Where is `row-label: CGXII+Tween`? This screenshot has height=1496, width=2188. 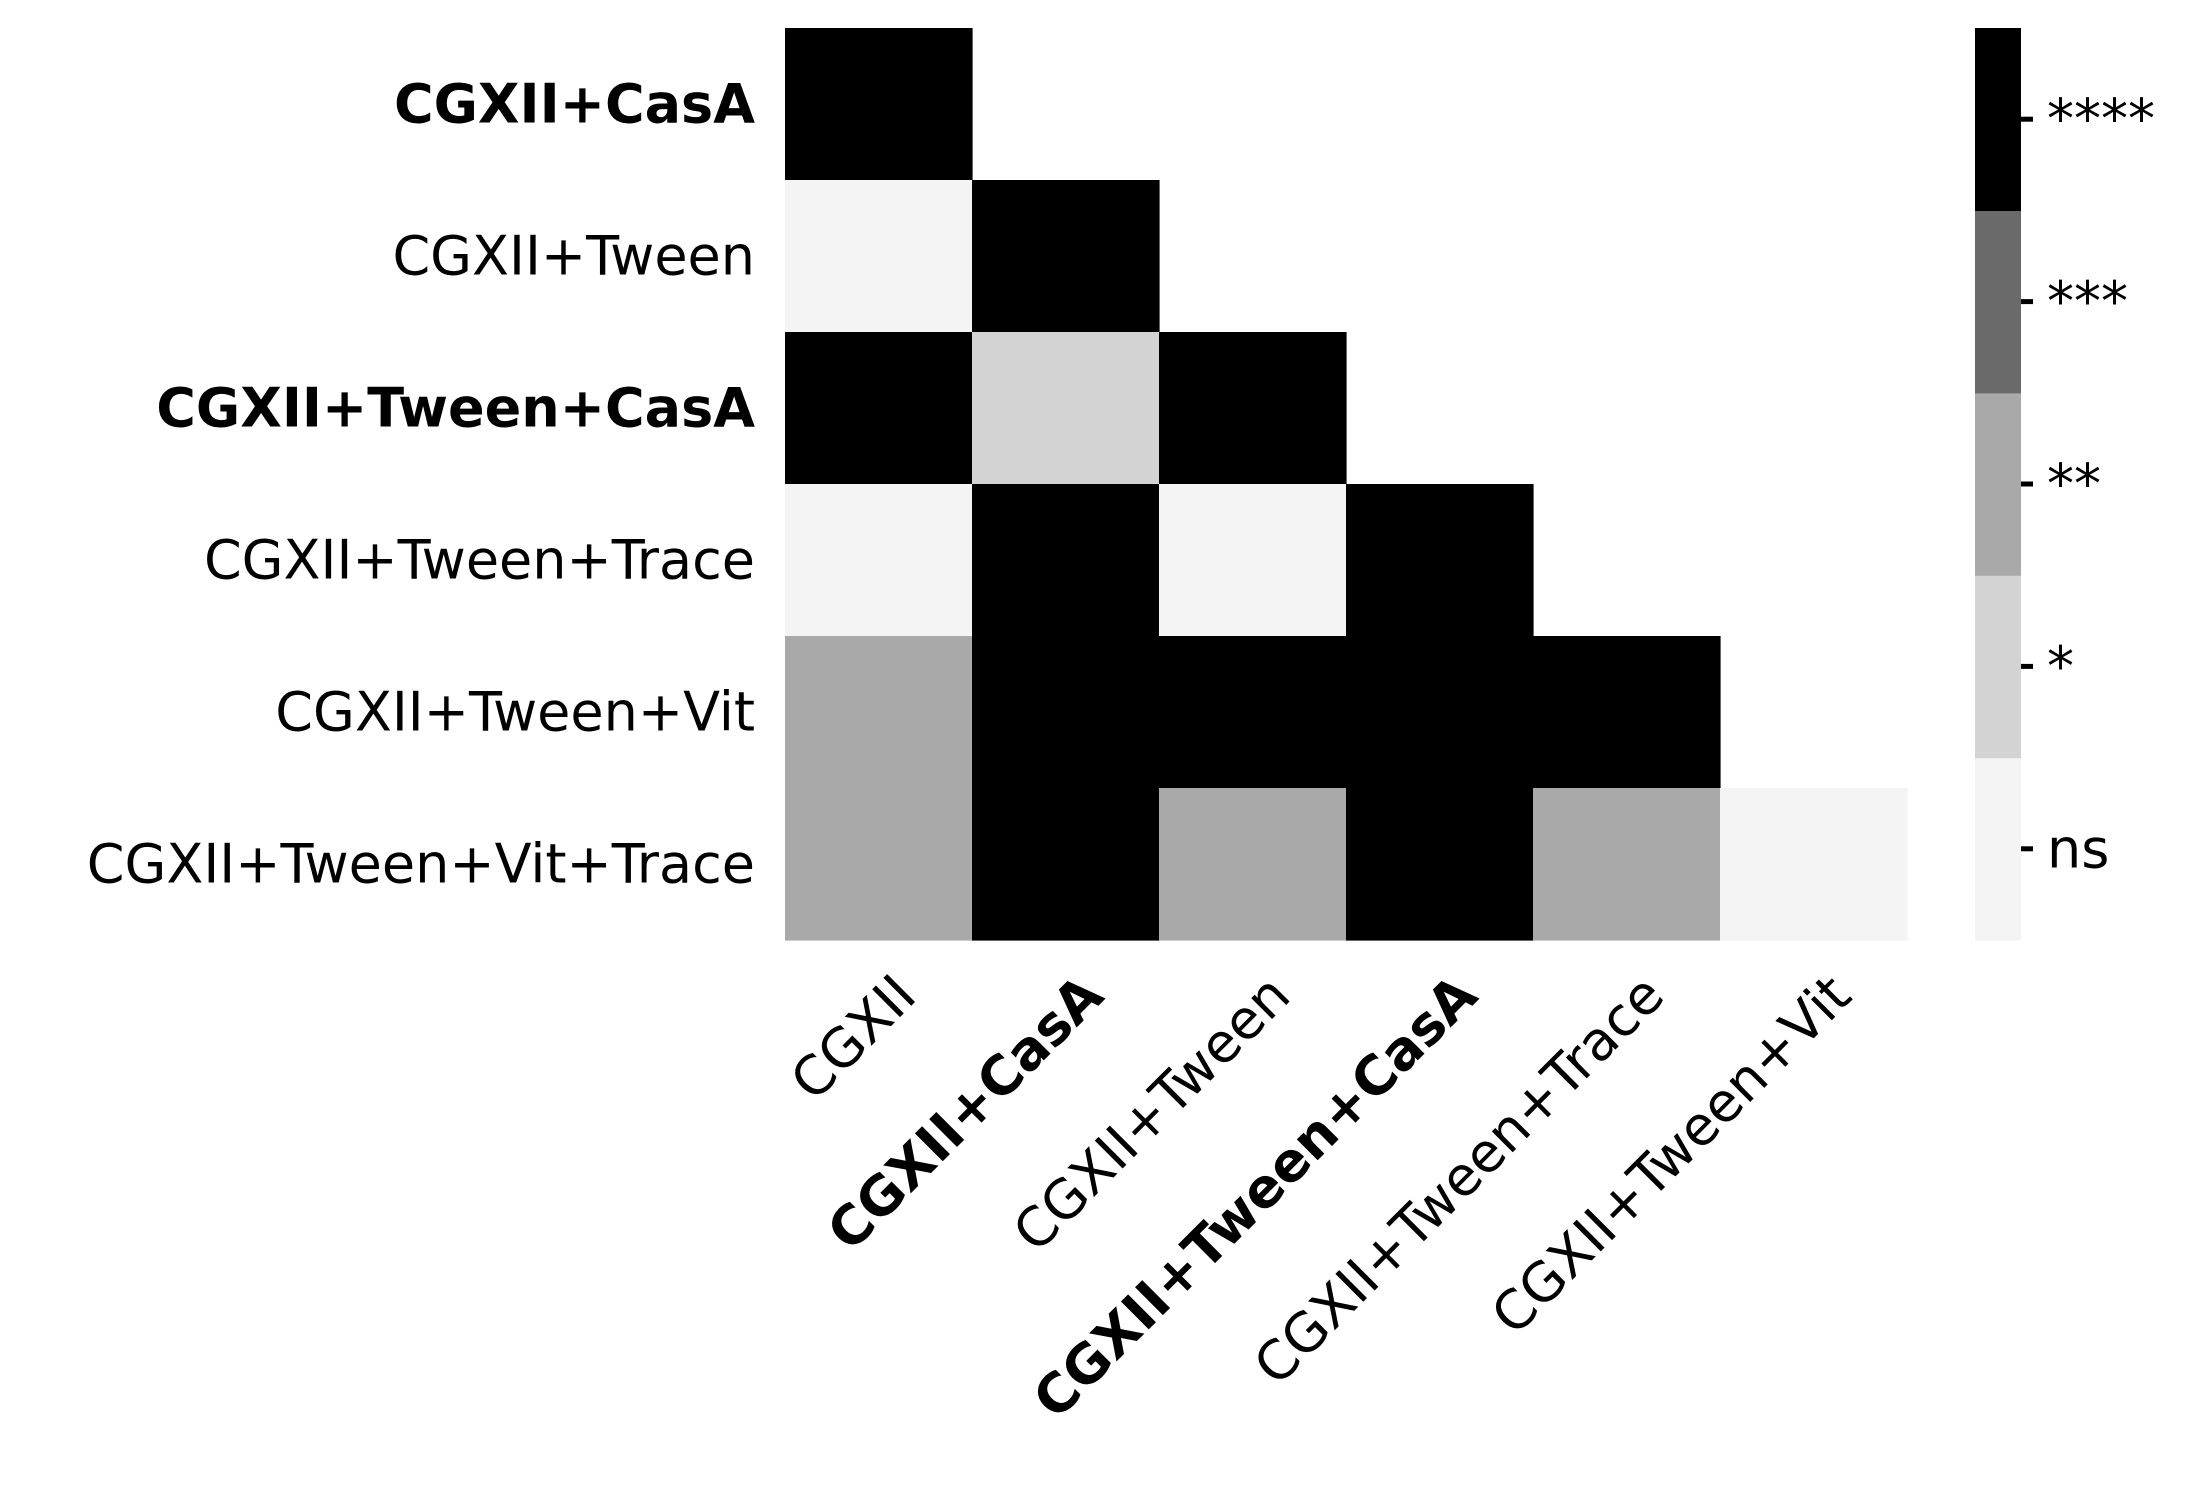
row-label: CGXII+Tween is located at coordinates (573, 256).